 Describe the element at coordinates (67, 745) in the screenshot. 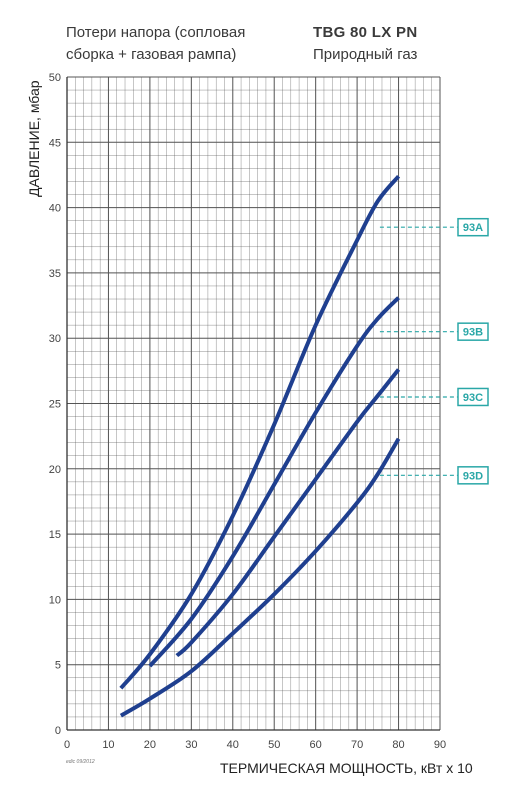

I see `x-tick-label: 0` at that location.